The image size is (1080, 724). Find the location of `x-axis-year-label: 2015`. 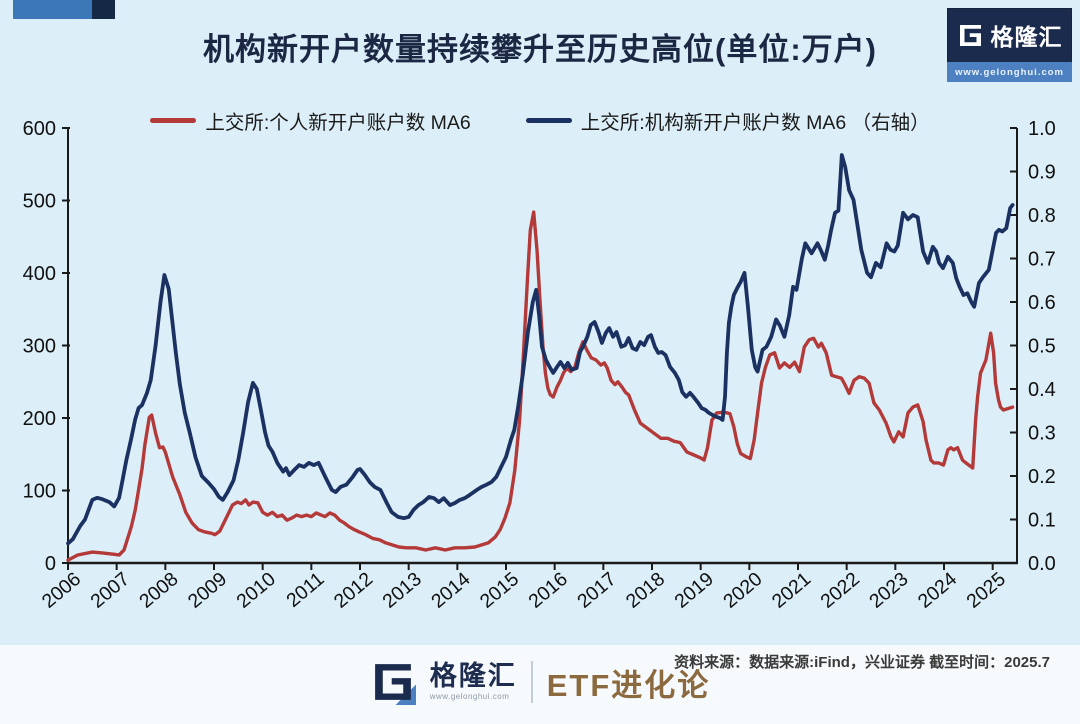

x-axis-year-label: 2015 is located at coordinates (499, 590).